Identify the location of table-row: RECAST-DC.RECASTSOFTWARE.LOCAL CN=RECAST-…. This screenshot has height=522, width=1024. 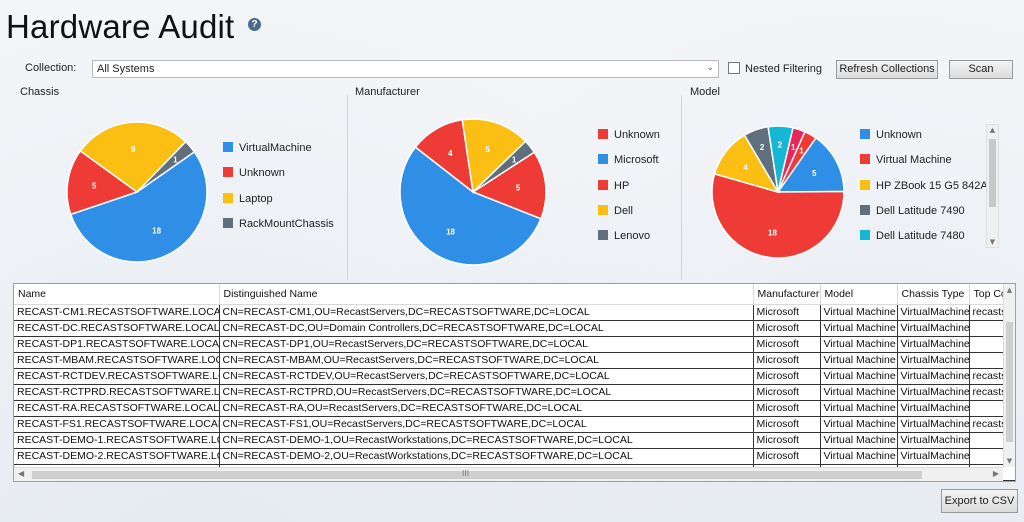
(514, 328).